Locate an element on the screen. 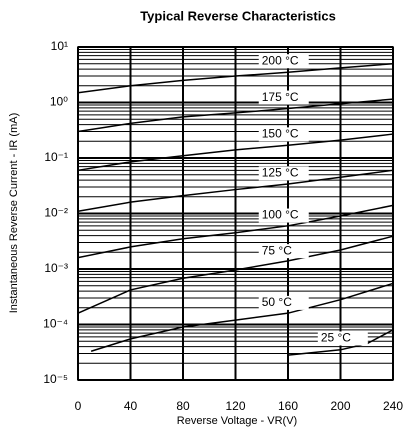 The height and width of the screenshot is (434, 409). y-tick-label: 10¹ is located at coordinates (59, 46).